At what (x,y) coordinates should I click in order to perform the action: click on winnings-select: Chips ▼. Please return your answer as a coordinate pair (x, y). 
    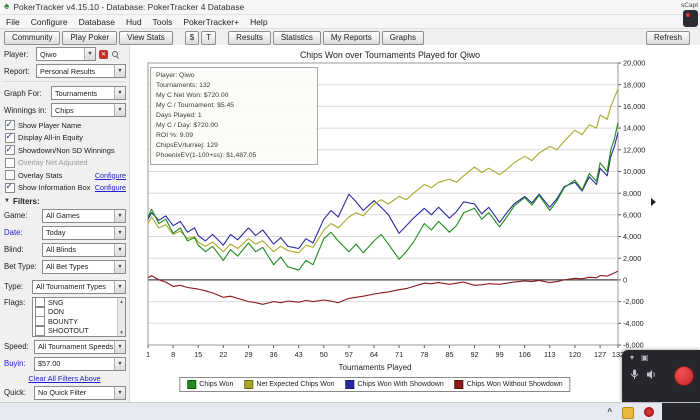
    Looking at the image, I should click on (88, 110).